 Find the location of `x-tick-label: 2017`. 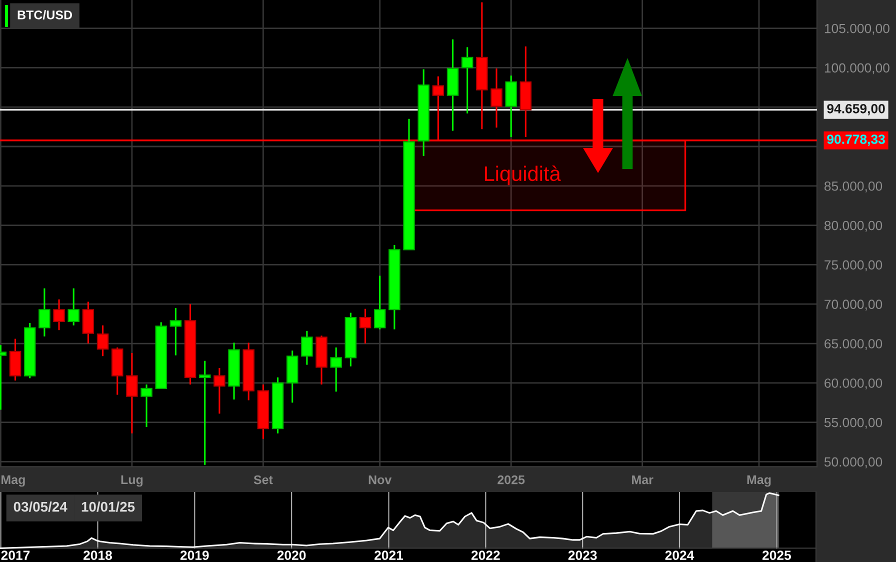

x-tick-label: 2017 is located at coordinates (15, 555).